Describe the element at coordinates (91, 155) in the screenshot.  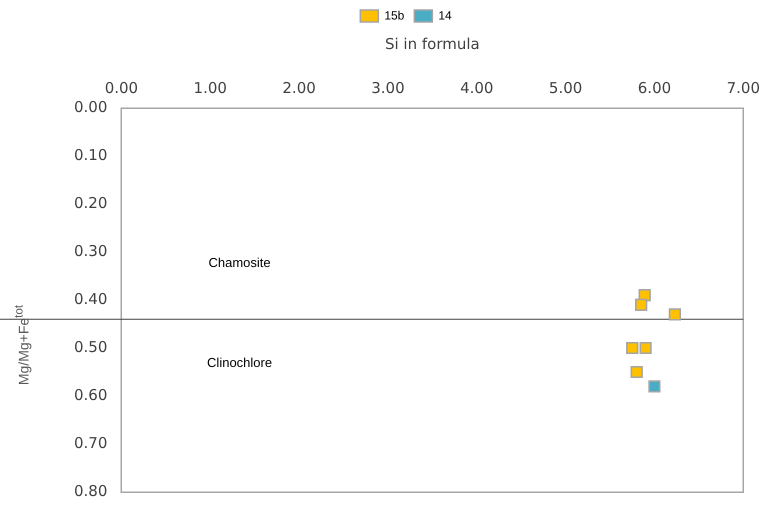
I see `y-tick-label: 0.10` at that location.